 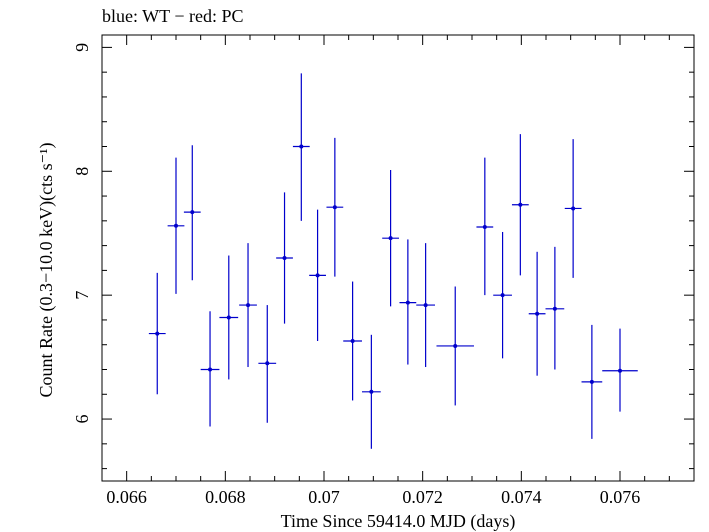 I want to click on x-tick-label: 0.066, so click(x=126, y=497).